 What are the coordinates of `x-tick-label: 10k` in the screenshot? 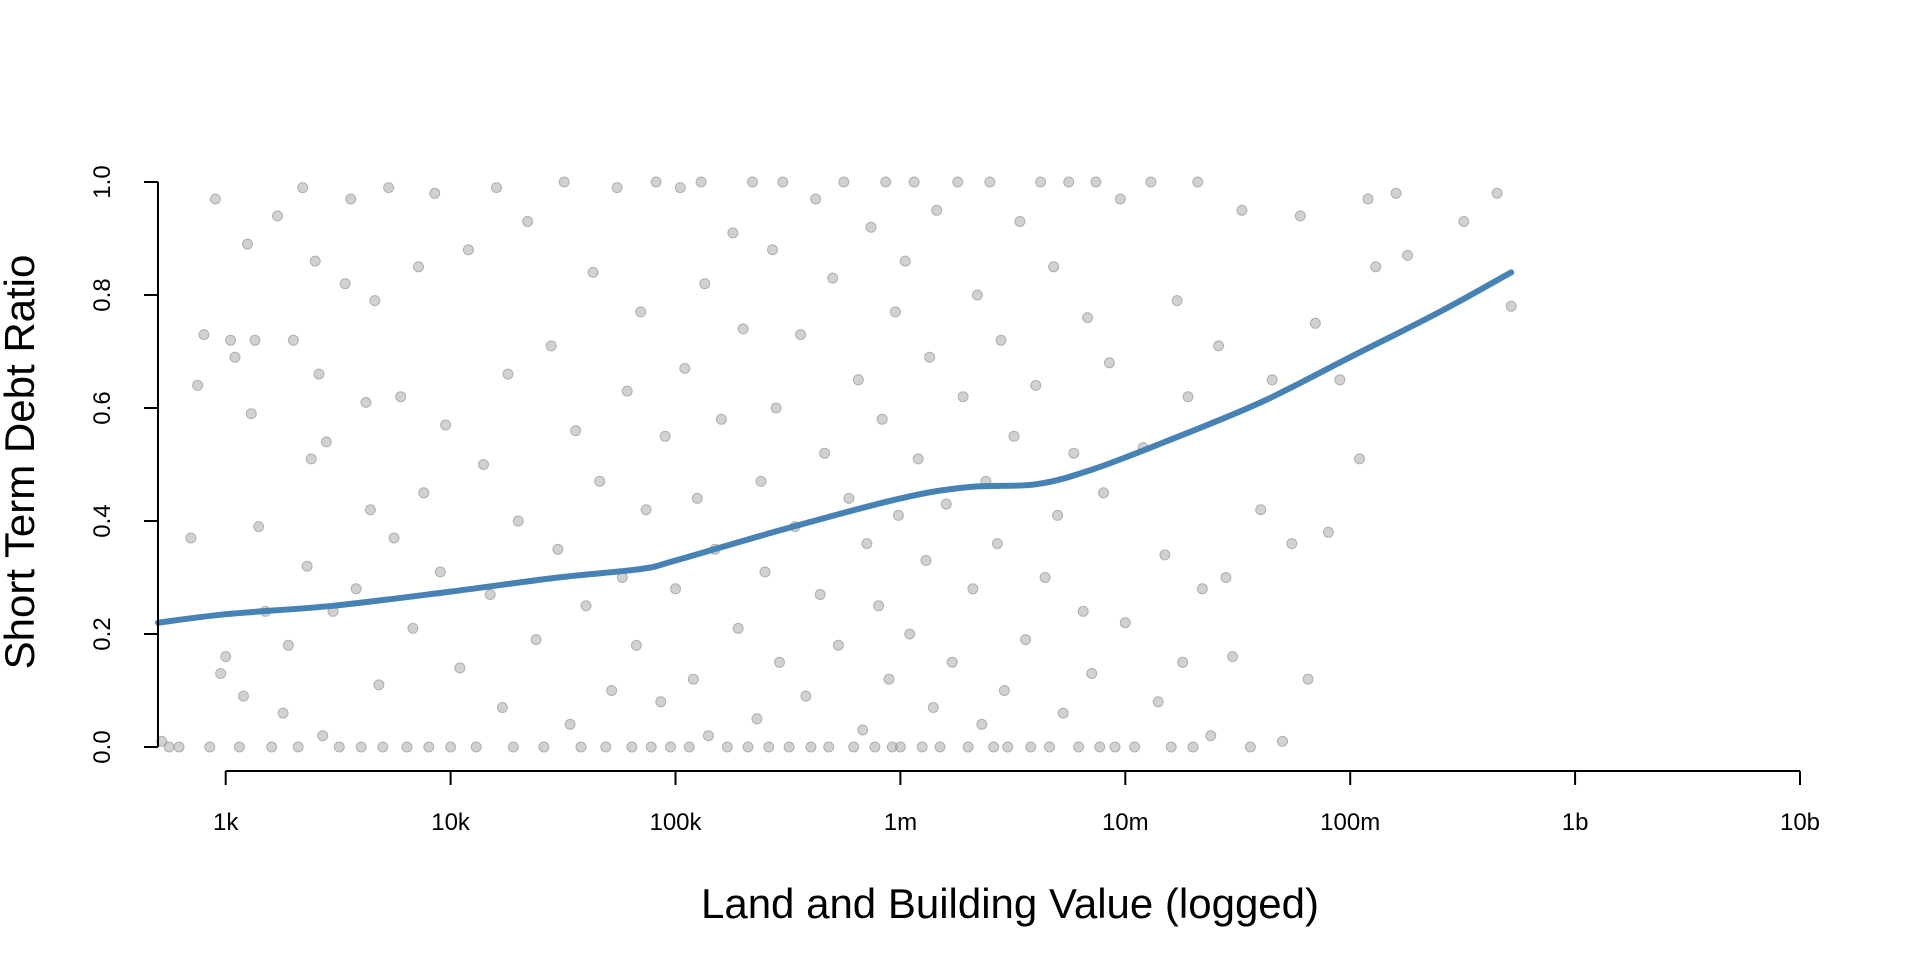 It's located at (451, 822).